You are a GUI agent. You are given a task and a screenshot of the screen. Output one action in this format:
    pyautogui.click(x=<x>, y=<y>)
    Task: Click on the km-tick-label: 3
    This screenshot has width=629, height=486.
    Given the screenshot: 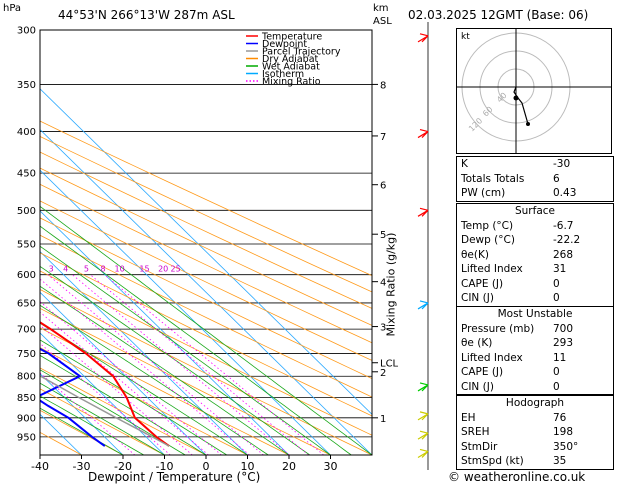 What is the action you would take?
    pyautogui.click(x=383, y=328)
    